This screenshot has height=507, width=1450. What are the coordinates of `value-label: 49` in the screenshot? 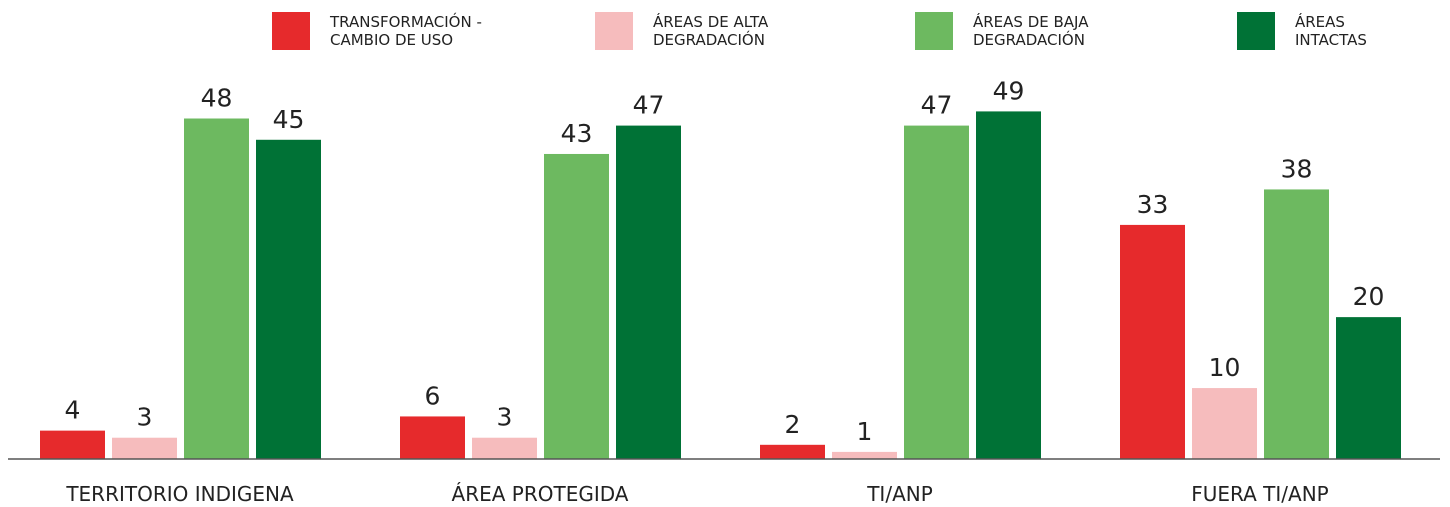 It's located at (1009, 90).